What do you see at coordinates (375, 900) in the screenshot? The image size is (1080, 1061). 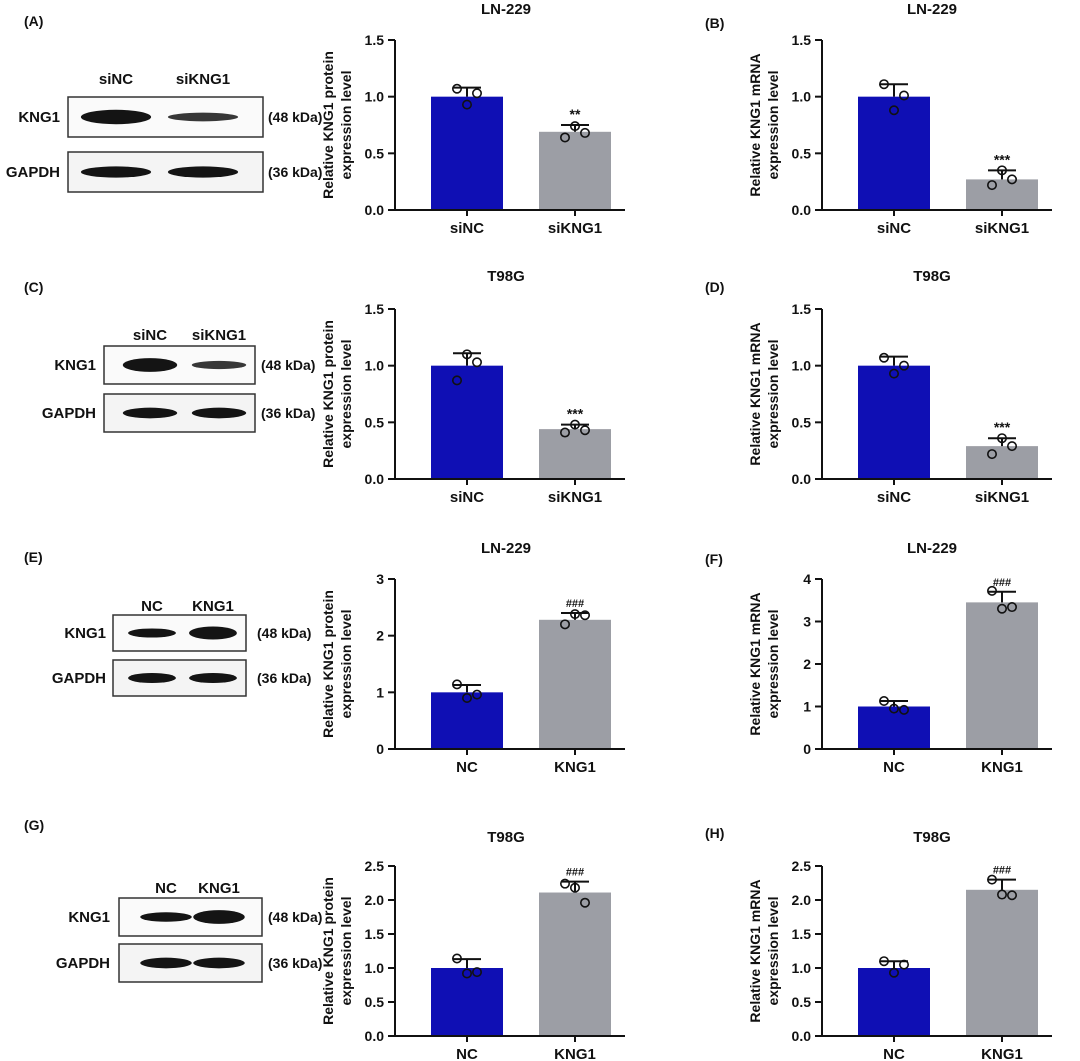 I see `y-tick-label: 2.0` at bounding box center [375, 900].